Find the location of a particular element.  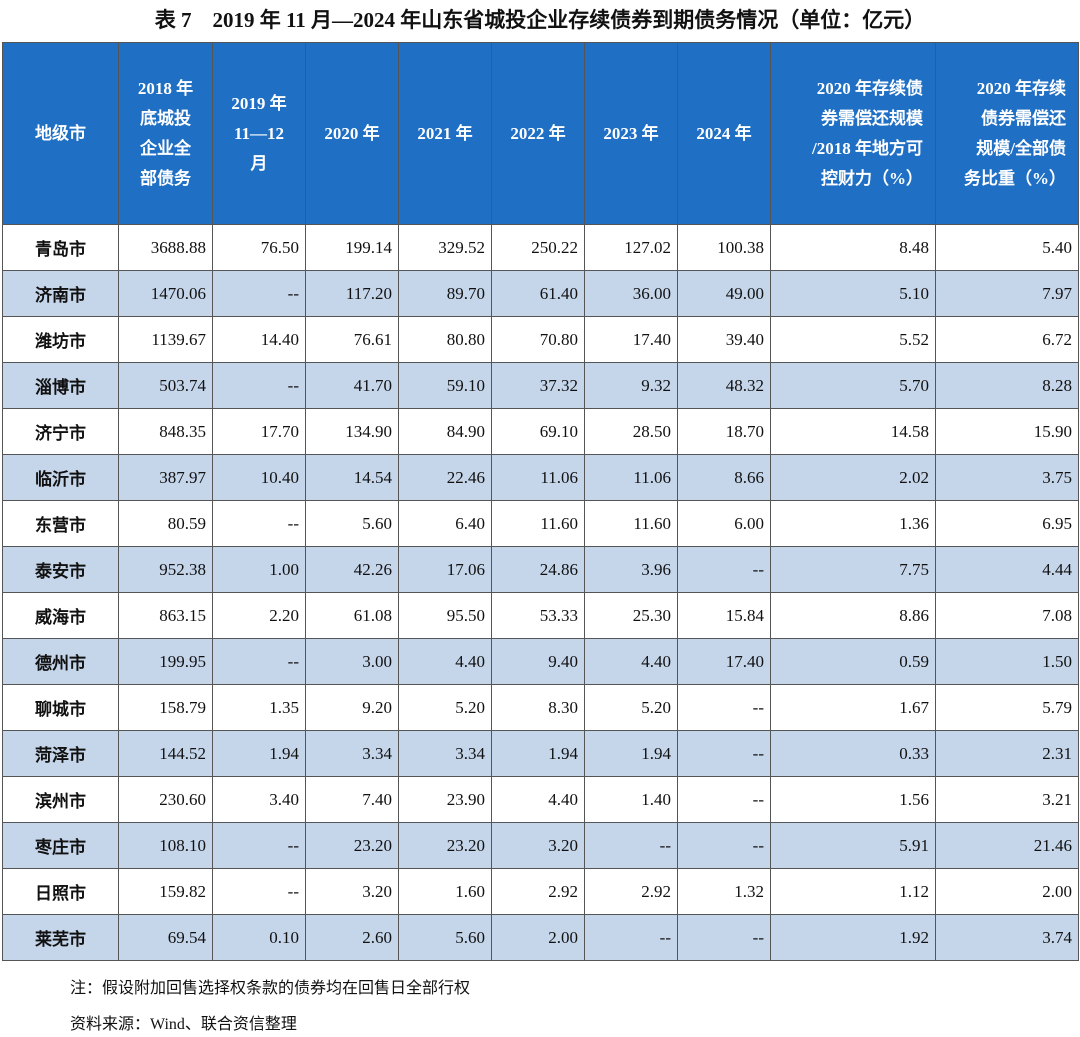

header-cell: 2024 年 is located at coordinates (724, 133).